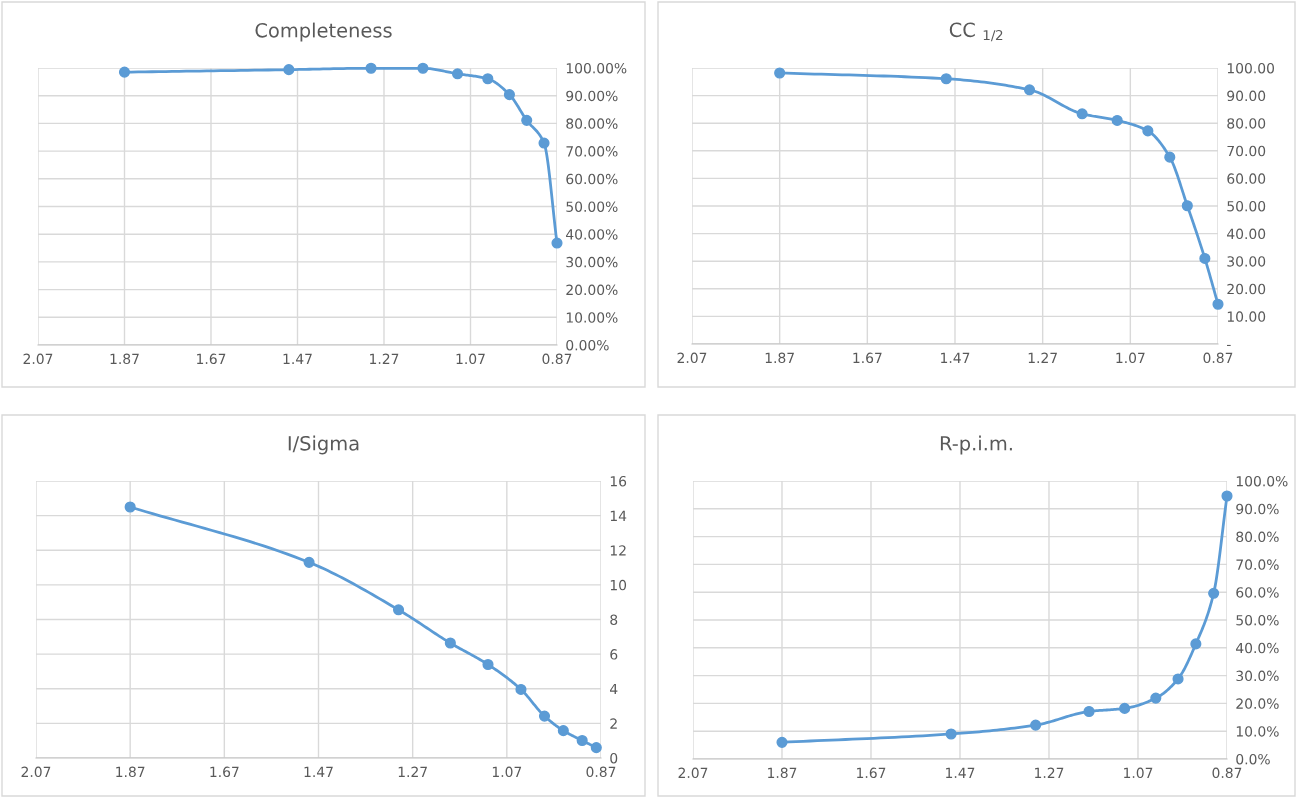  Describe the element at coordinates (1246, 96) in the screenshot. I see `y-tick-label: 90.00` at that location.